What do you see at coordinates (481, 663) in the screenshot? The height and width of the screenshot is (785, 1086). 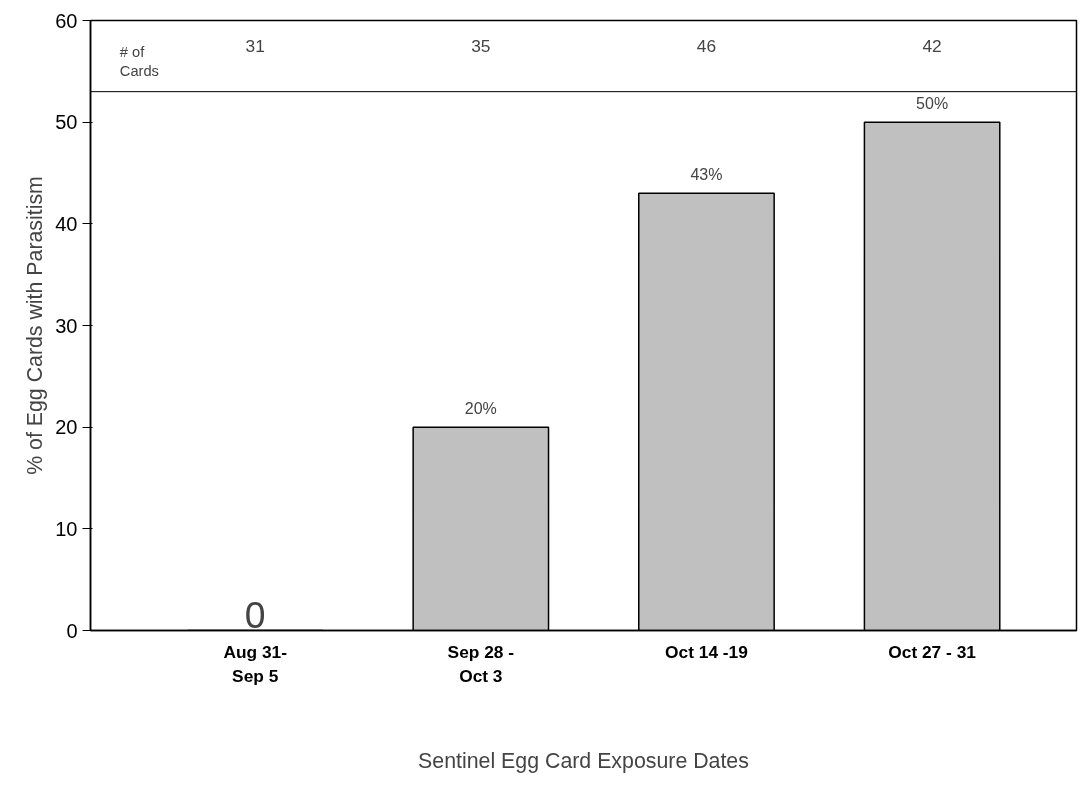 I see `x-tick-label: Sep 28 - Oct 3` at bounding box center [481, 663].